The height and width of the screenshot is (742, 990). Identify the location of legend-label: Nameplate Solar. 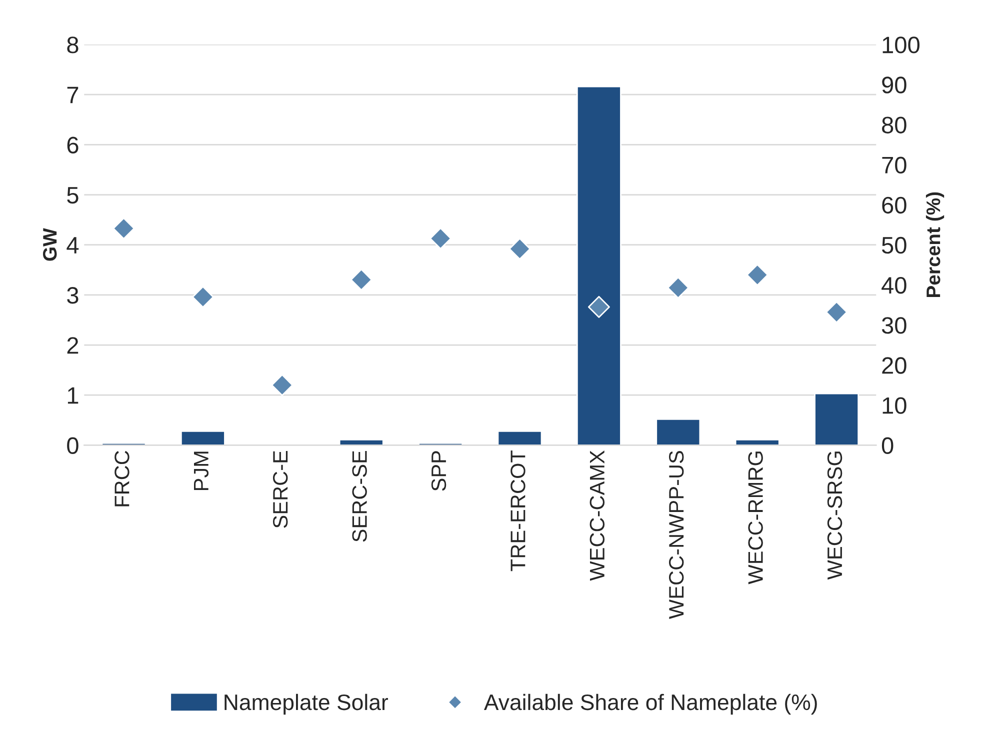
(306, 704).